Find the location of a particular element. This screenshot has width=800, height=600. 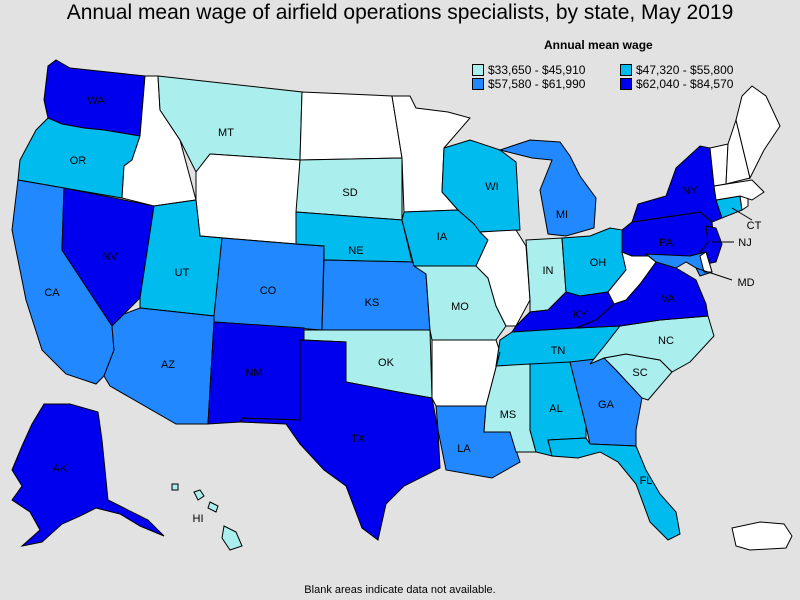

label-OR: OR is located at coordinates (78, 161).